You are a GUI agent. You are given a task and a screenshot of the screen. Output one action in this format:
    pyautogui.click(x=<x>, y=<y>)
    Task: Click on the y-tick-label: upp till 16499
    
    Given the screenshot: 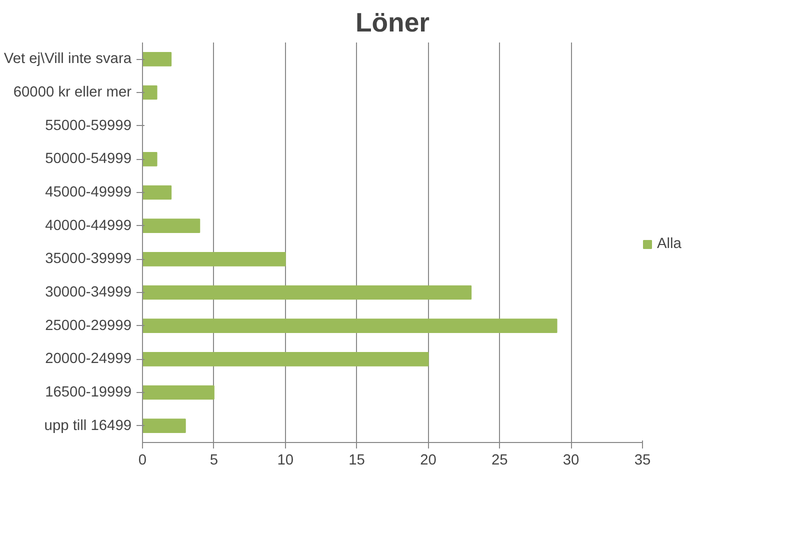 What is the action you would take?
    pyautogui.click(x=88, y=426)
    